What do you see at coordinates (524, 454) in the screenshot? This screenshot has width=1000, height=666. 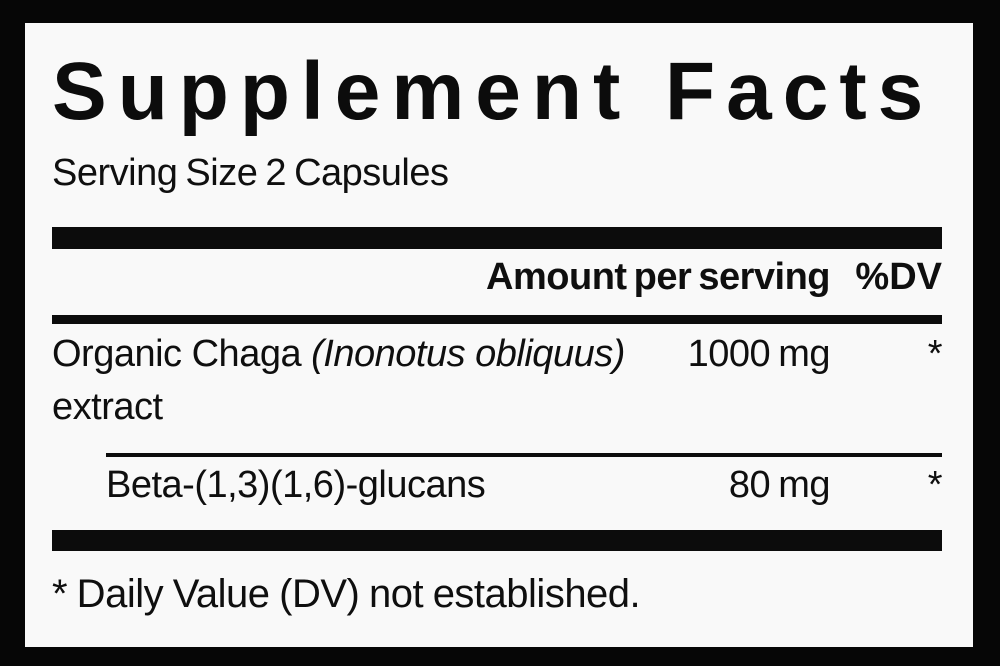 I see `sub-ingredient-separator-line` at bounding box center [524, 454].